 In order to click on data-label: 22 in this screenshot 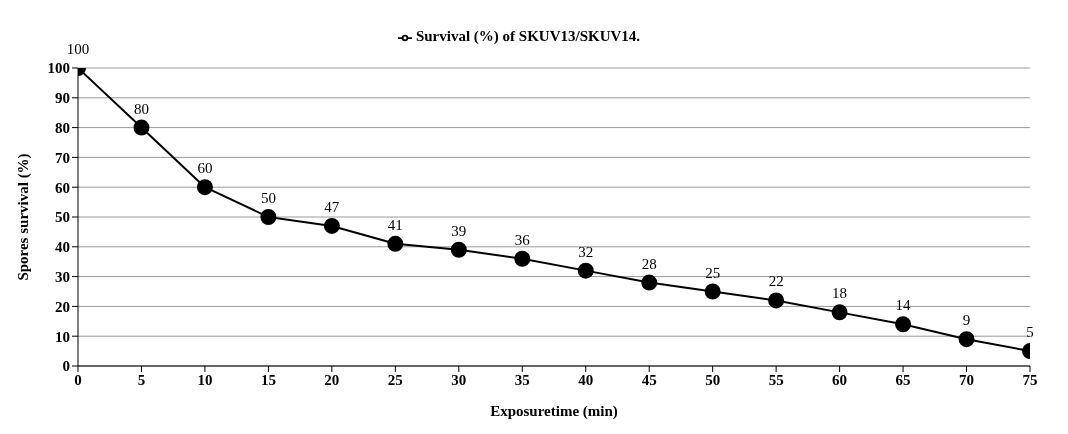, I will do `click(776, 281)`.